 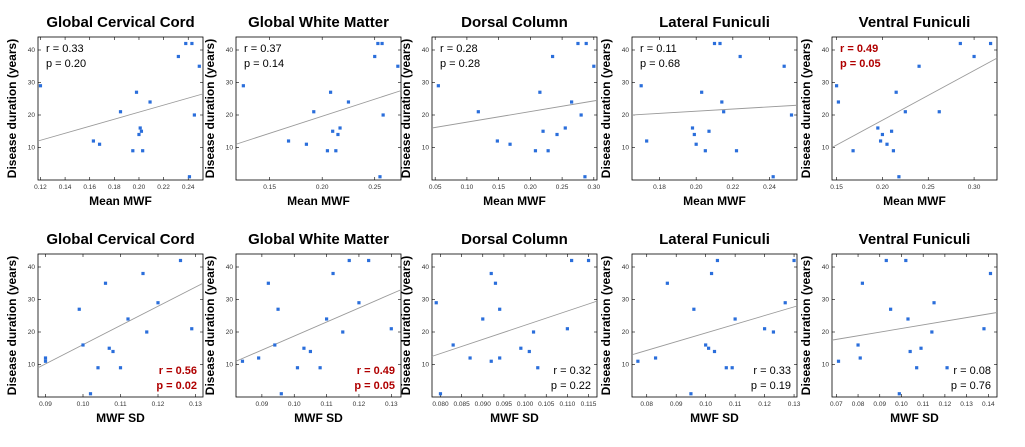 I want to click on p-value: p = 0.68, so click(x=660, y=64).